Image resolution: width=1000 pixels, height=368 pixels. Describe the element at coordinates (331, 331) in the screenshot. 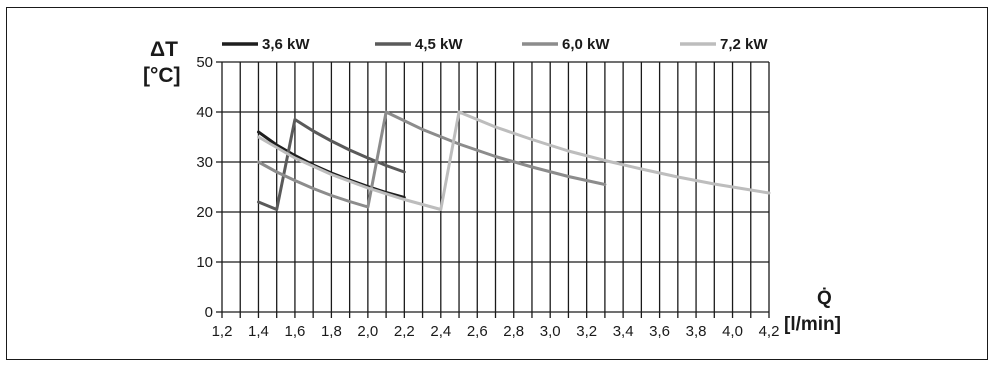

I see `x-tick-label: 1,8` at that location.